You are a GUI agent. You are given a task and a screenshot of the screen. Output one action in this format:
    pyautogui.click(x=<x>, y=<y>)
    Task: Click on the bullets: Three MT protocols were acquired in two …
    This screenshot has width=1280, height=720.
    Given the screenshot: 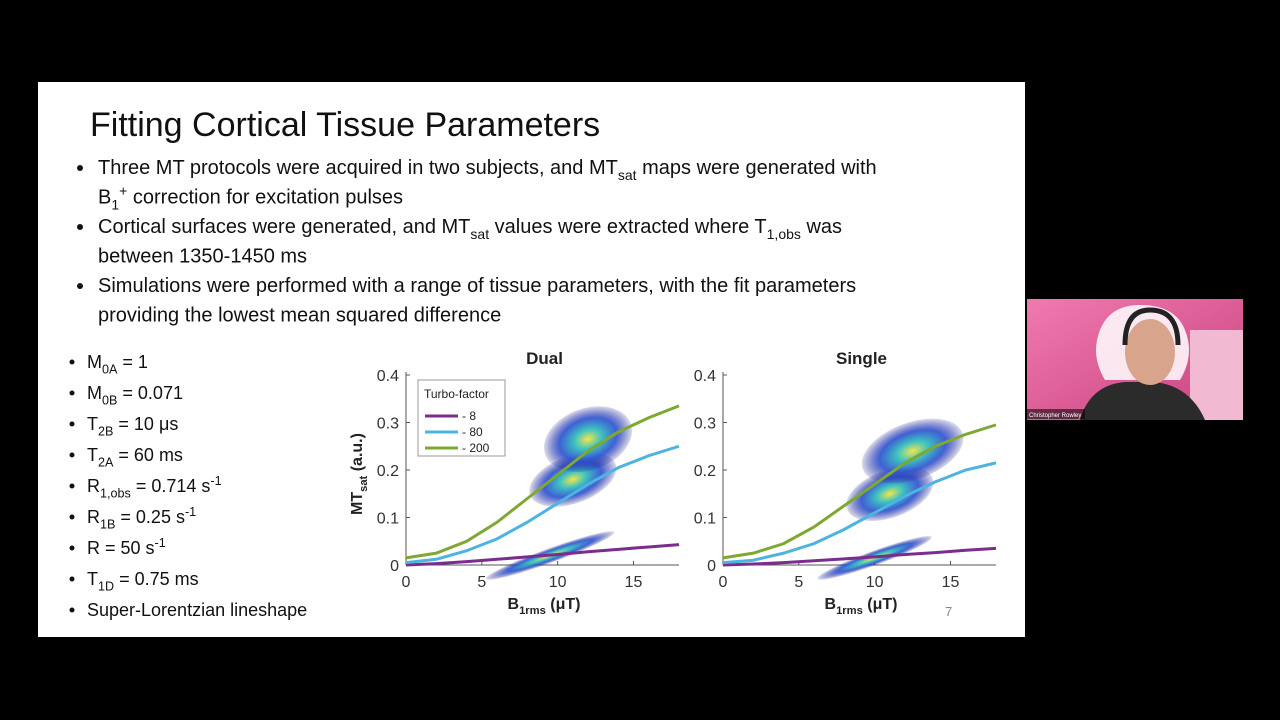 What is the action you would take?
    pyautogui.click(x=477, y=242)
    